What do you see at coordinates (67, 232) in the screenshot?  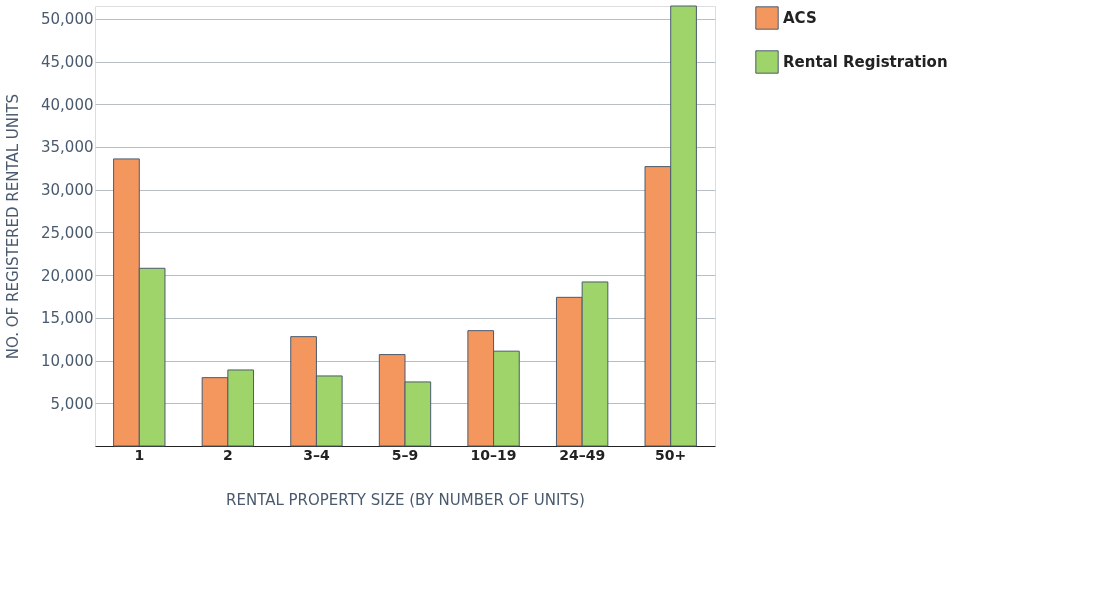 I see `y-tick-label: 25,000` at bounding box center [67, 232].